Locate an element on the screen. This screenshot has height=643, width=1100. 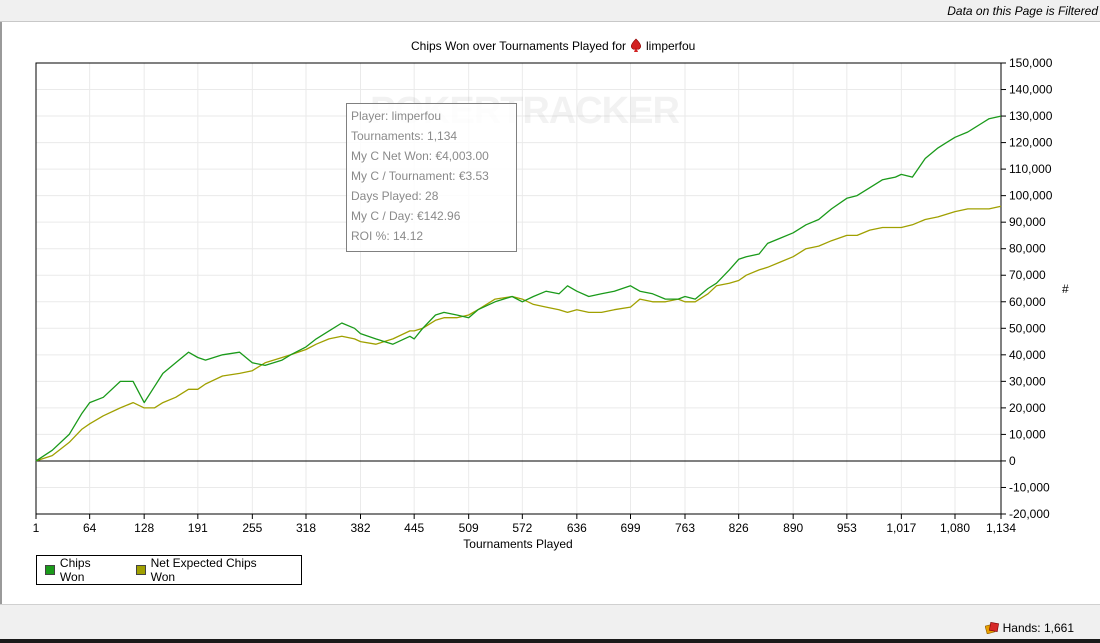
y-tick-label: 70,000 is located at coordinates (1027, 275).